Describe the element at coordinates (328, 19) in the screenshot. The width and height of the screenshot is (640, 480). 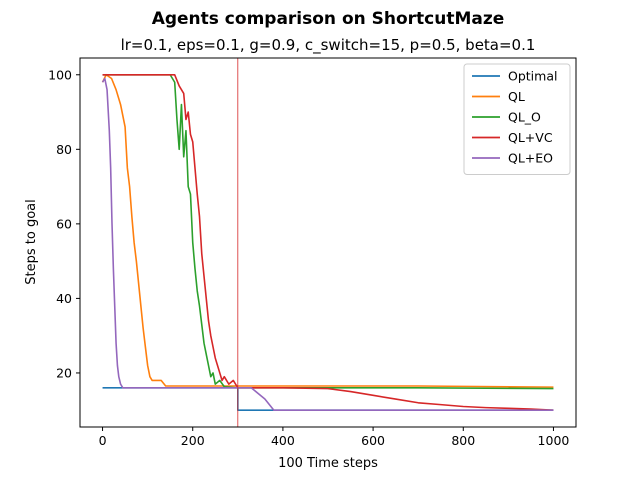
I see `chart-title: Agents comparison on ShortcutMaze` at that location.